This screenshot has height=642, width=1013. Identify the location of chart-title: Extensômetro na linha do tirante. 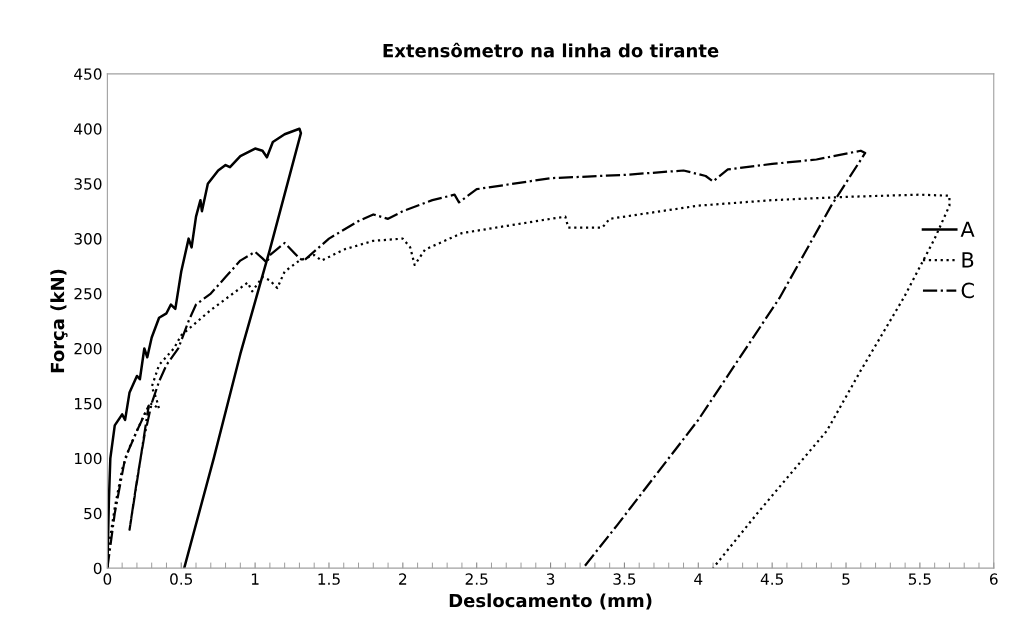
(551, 50).